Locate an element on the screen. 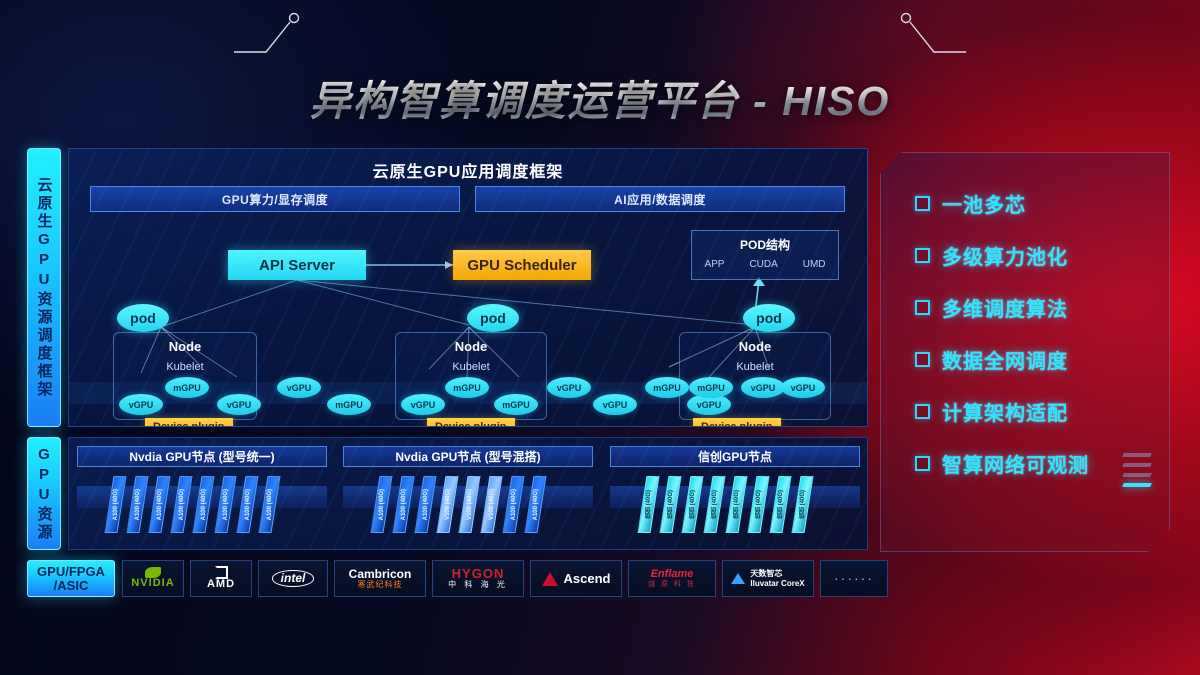 The width and height of the screenshot is (1200, 675). ascend-arrow-icon is located at coordinates (549, 578).